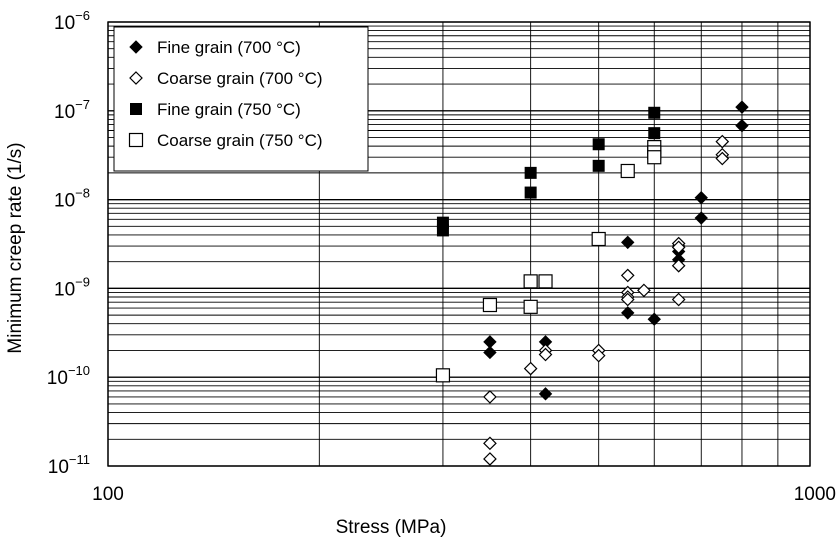  Describe the element at coordinates (815, 494) in the screenshot. I see `x-tick-label: 1000` at that location.